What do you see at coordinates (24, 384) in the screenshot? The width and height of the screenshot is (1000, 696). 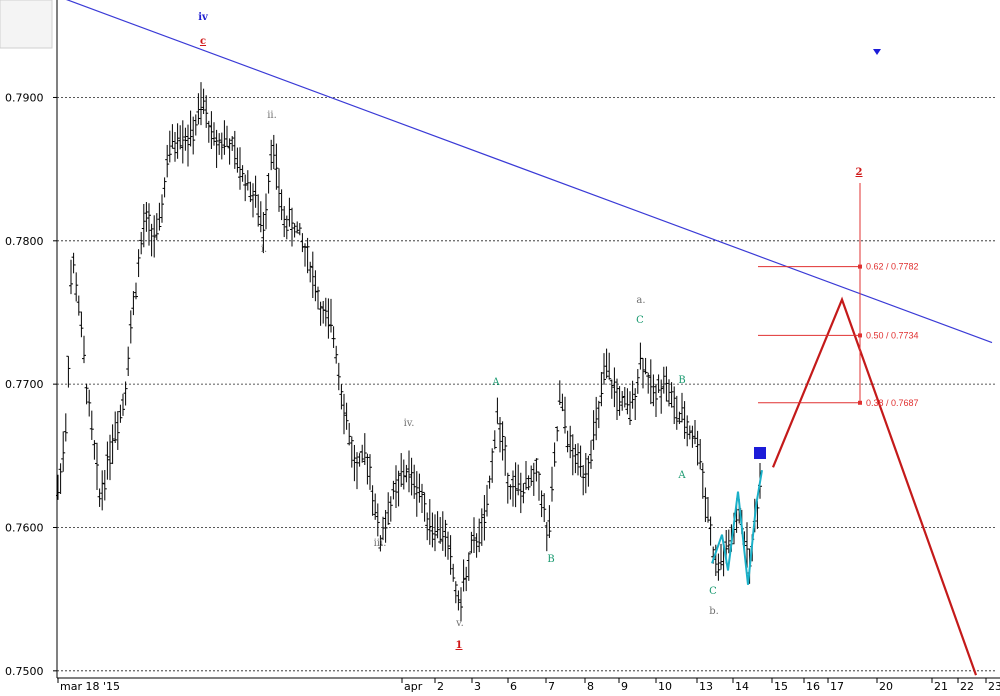 I see `y-tick-label: 0.7700` at bounding box center [24, 384].